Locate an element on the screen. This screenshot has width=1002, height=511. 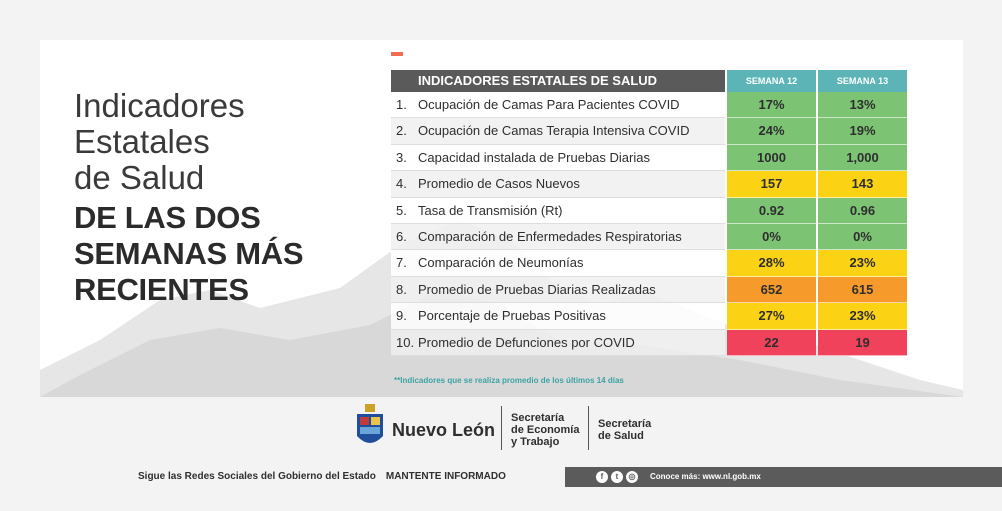
secretaria-economia: Secretaría de Economía y Trabajo is located at coordinates (545, 430).